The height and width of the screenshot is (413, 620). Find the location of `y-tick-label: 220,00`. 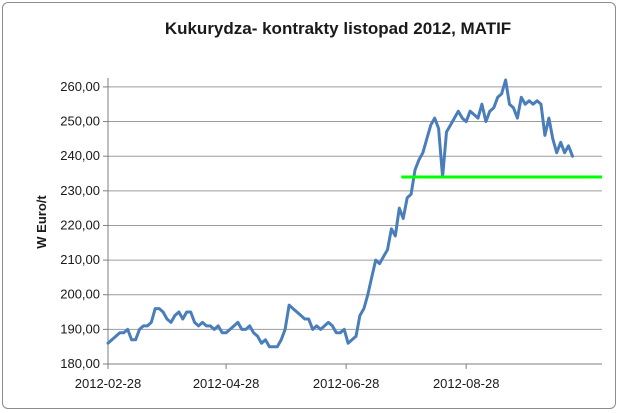

y-tick-label: 220,00 is located at coordinates (80, 224).